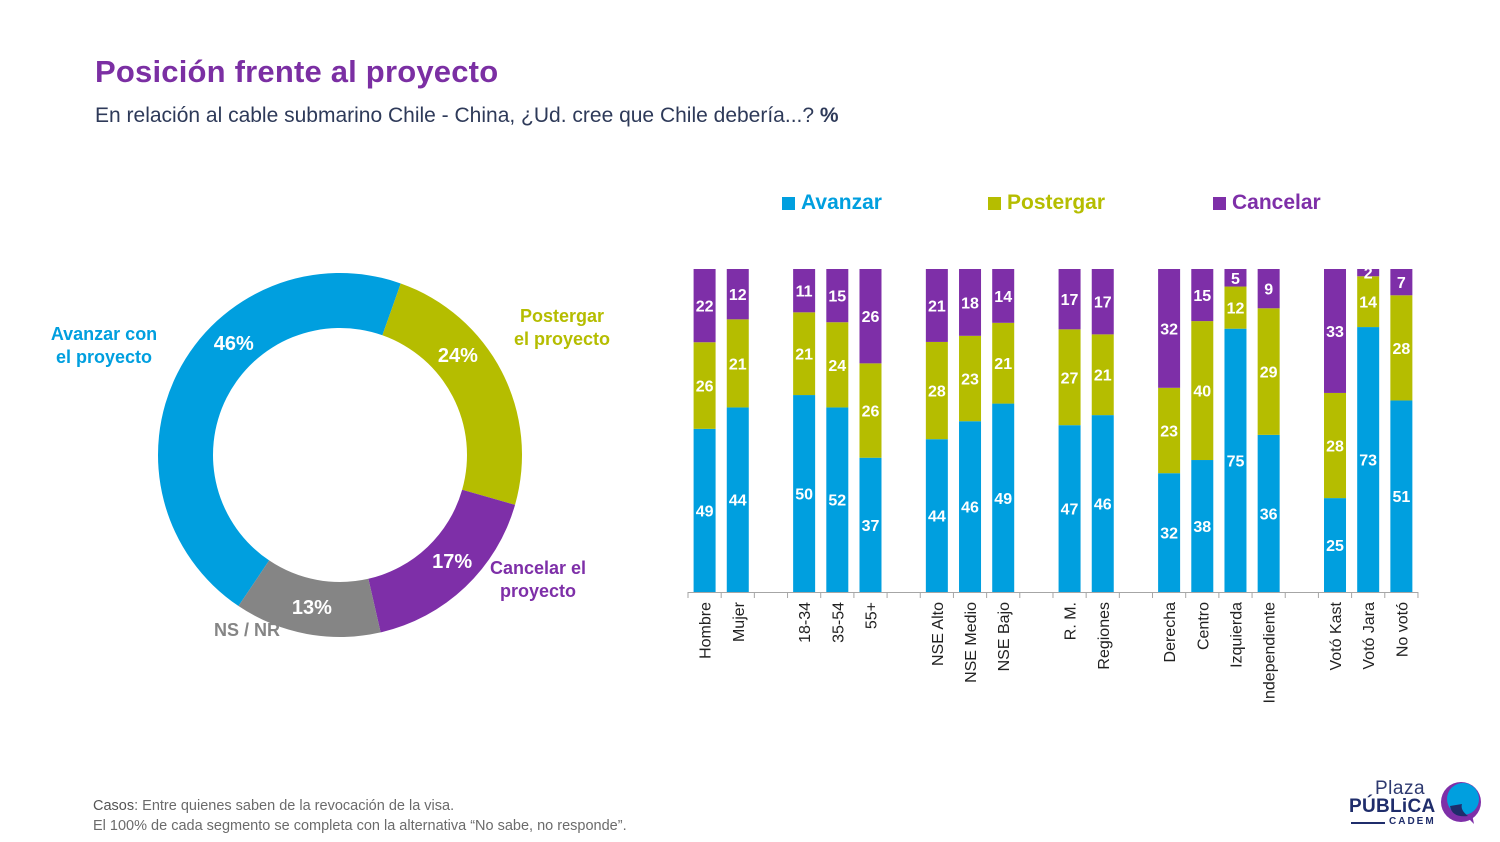 The image size is (1500, 842). I want to click on x-tick-label: Regiones, so click(1104, 636).